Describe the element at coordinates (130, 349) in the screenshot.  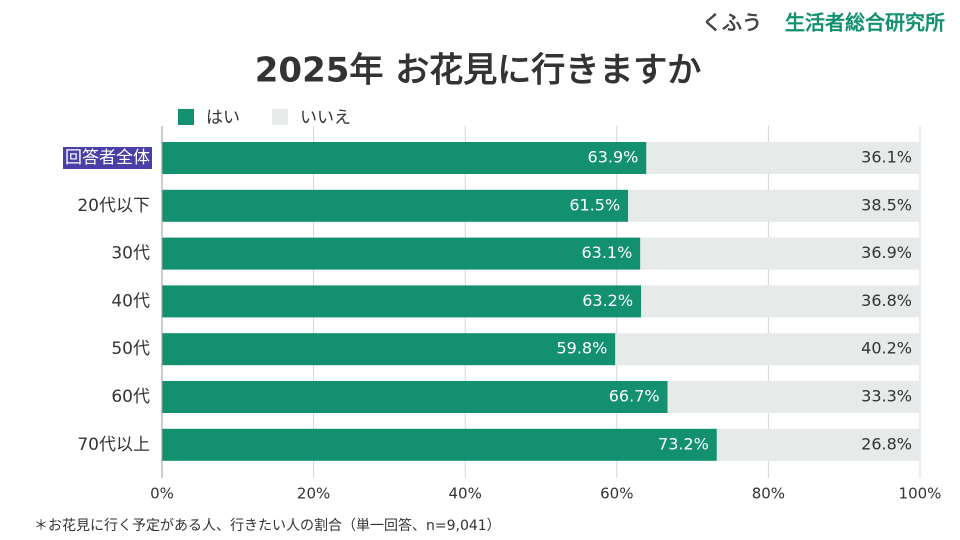
I see `y-tick-label: 50代` at that location.